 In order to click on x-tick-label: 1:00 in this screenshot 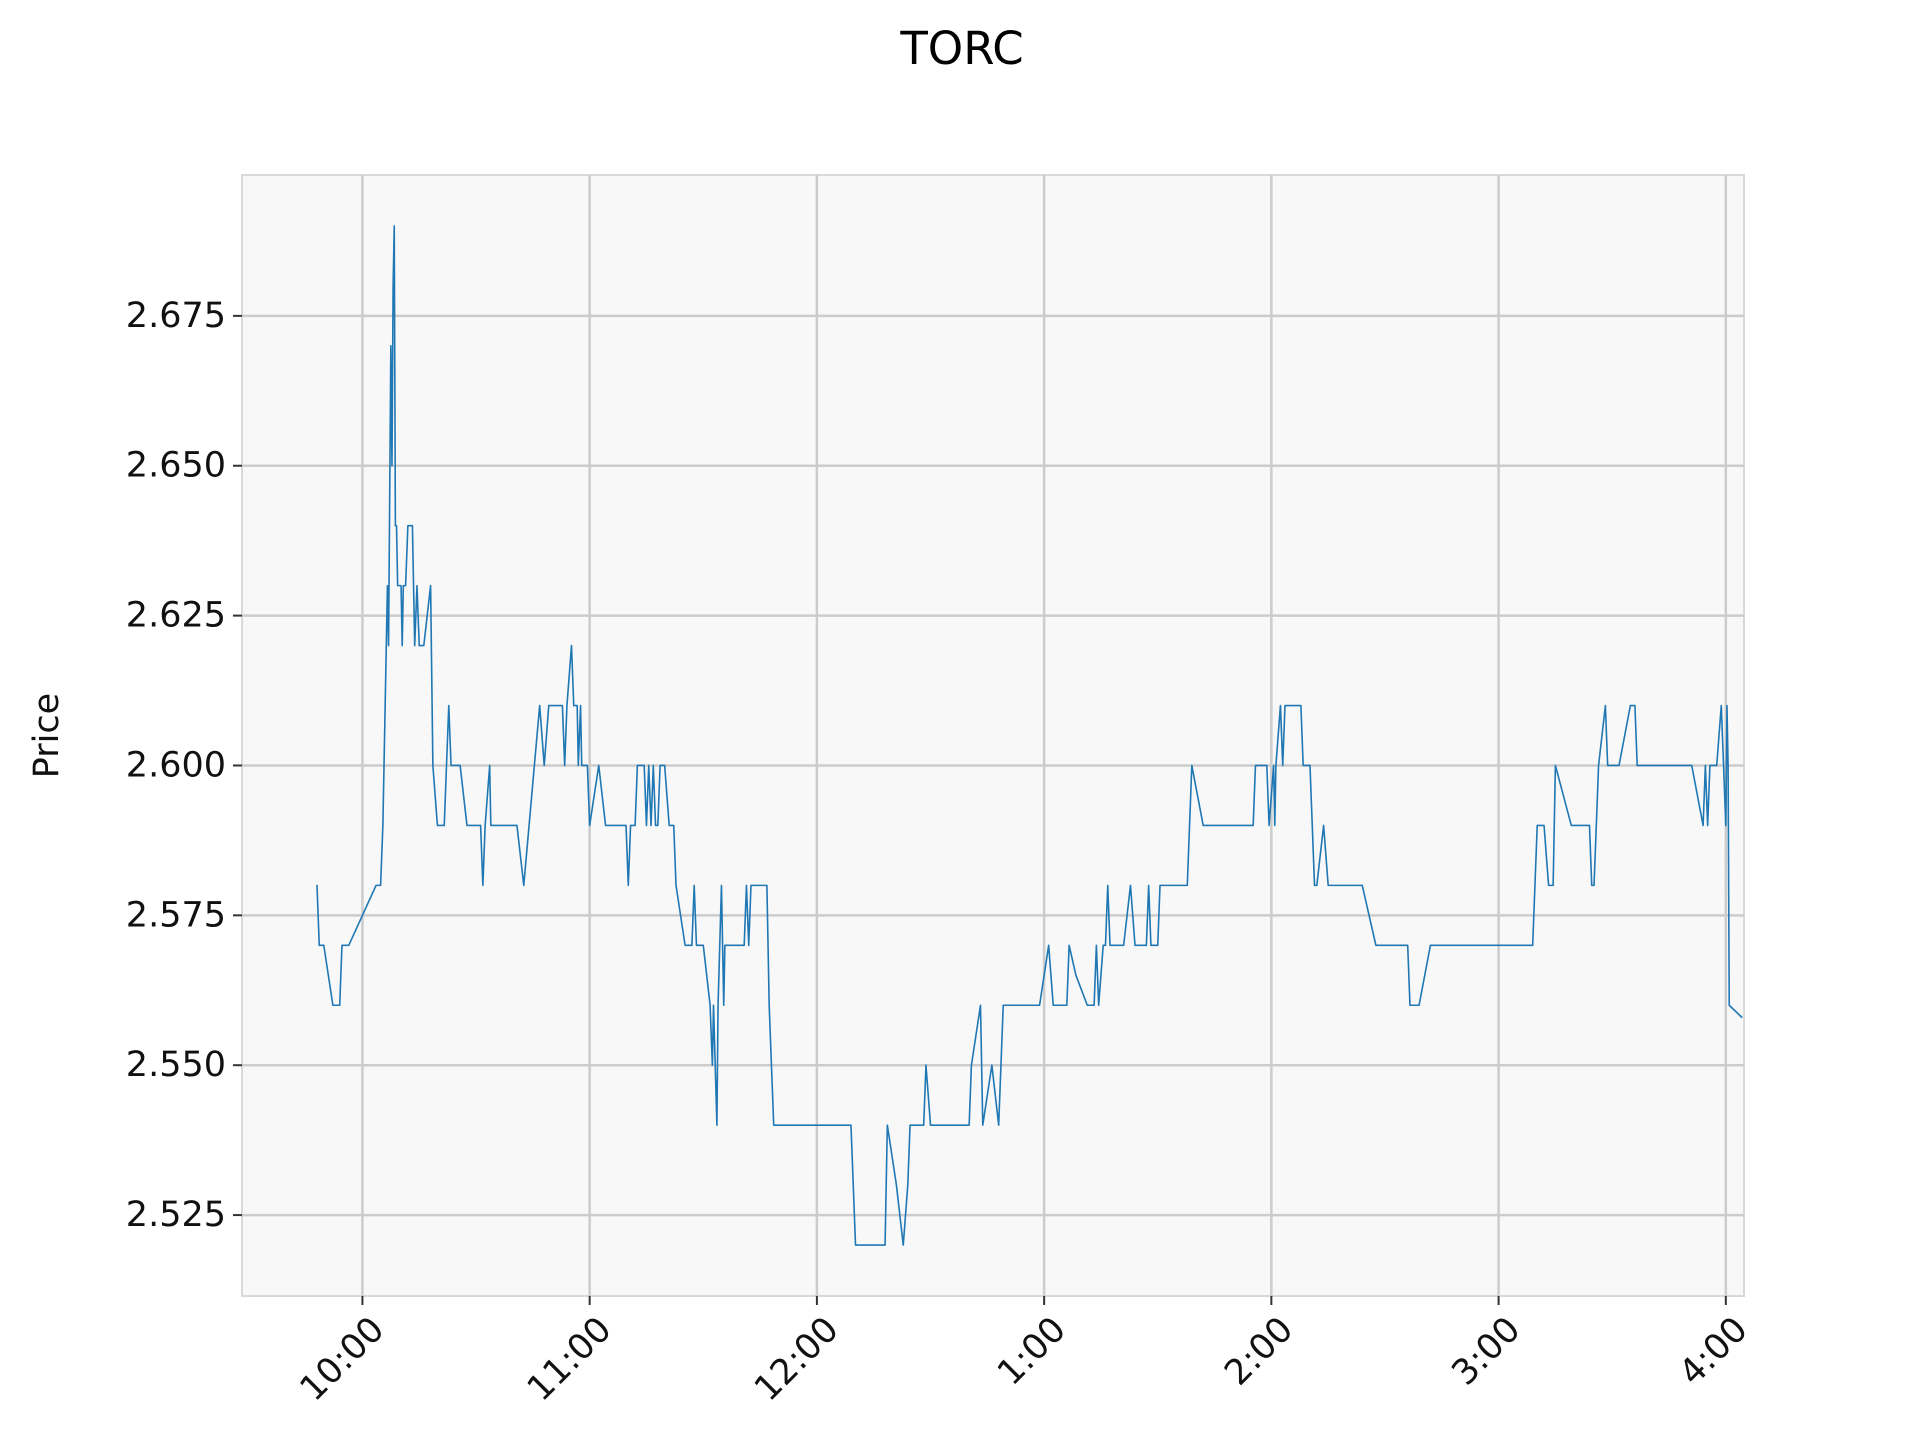, I will do `click(1032, 1352)`.